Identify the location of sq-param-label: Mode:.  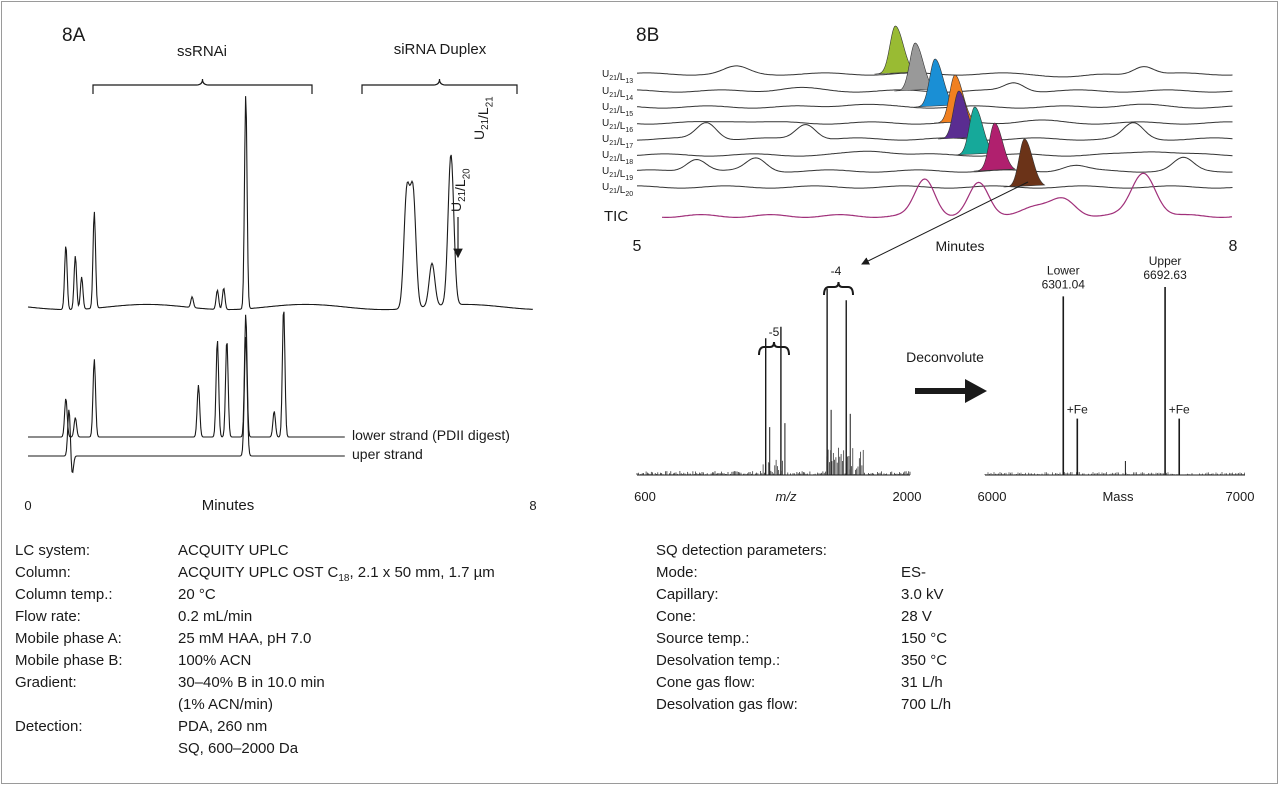
(677, 572).